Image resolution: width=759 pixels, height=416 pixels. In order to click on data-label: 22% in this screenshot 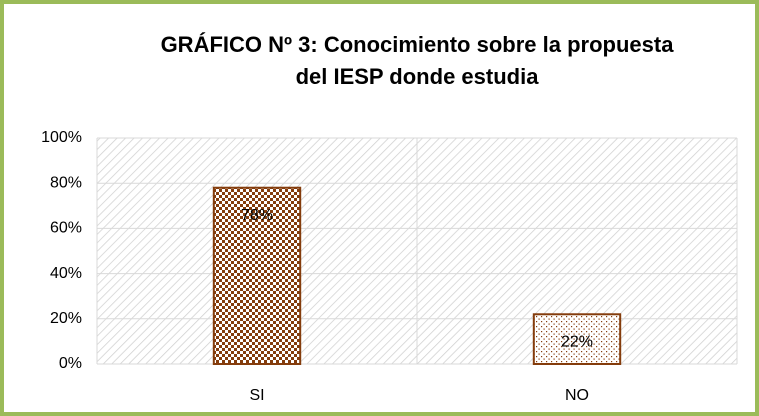, I will do `click(577, 341)`.